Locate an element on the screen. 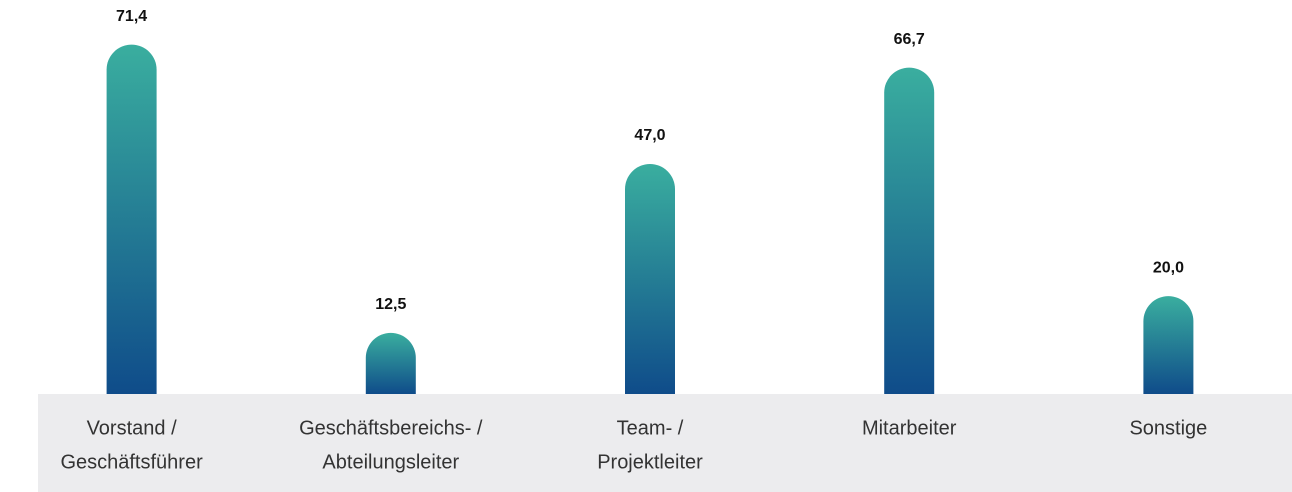  x-tick-label: Team- / is located at coordinates (650, 428).